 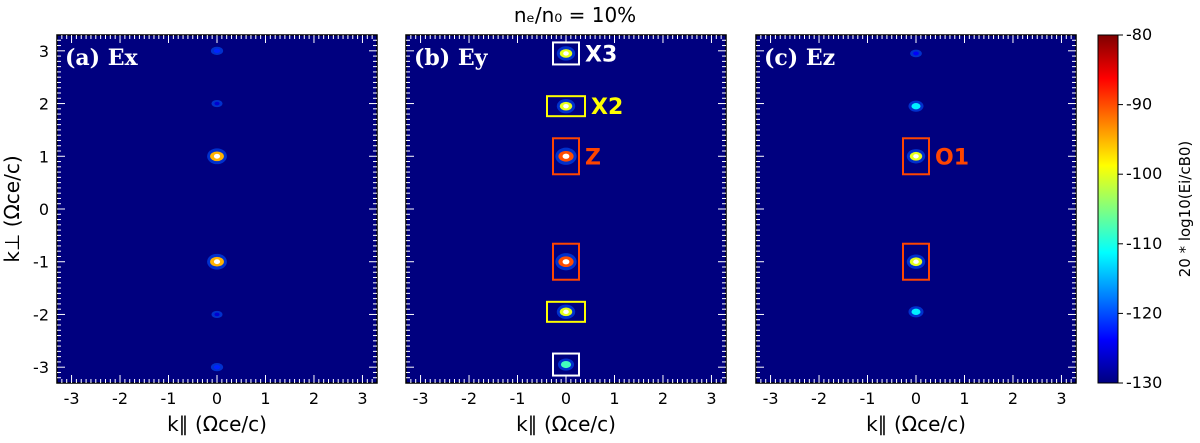 What do you see at coordinates (44, 51) in the screenshot?
I see `y-tick-label: 3` at bounding box center [44, 51].